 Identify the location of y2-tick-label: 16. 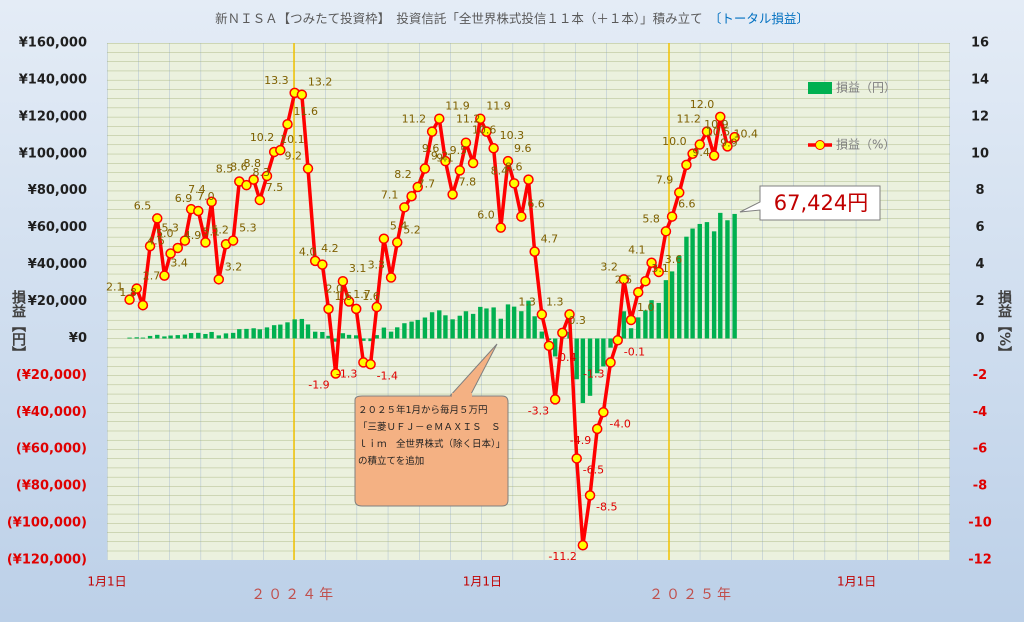
(980, 43).